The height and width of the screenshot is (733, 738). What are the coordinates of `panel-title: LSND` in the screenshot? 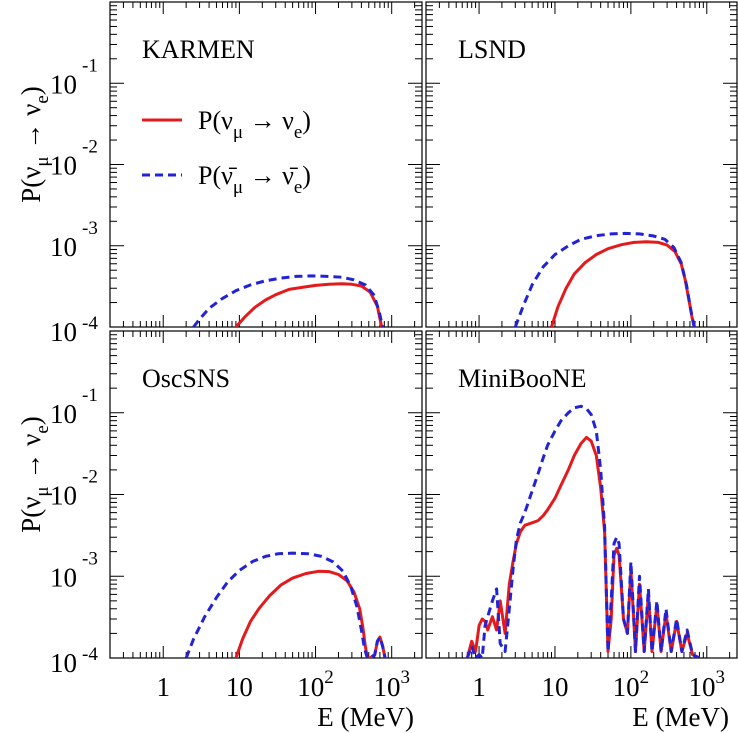 It's located at (492, 49).